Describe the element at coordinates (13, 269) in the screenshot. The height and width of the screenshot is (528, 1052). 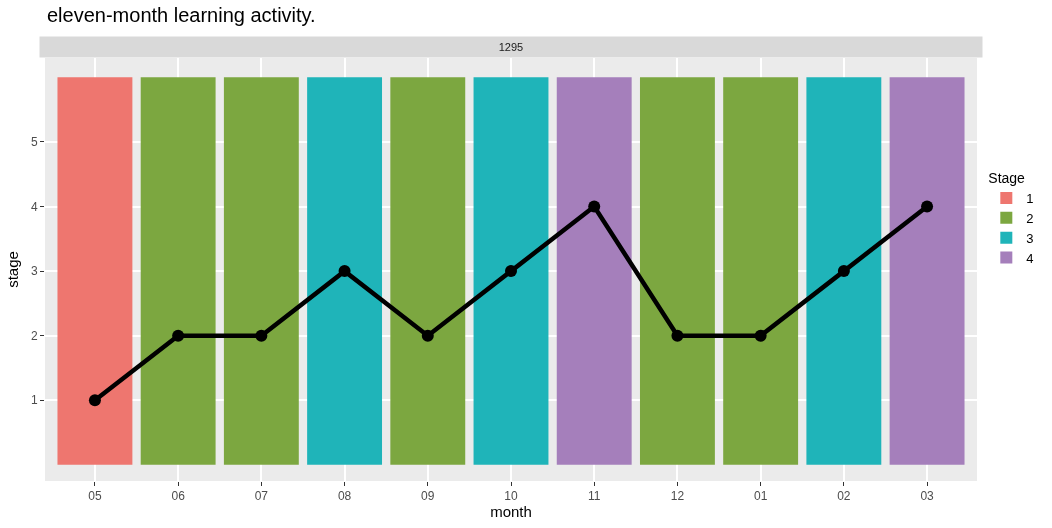
I see `y-axis-title: stage` at that location.